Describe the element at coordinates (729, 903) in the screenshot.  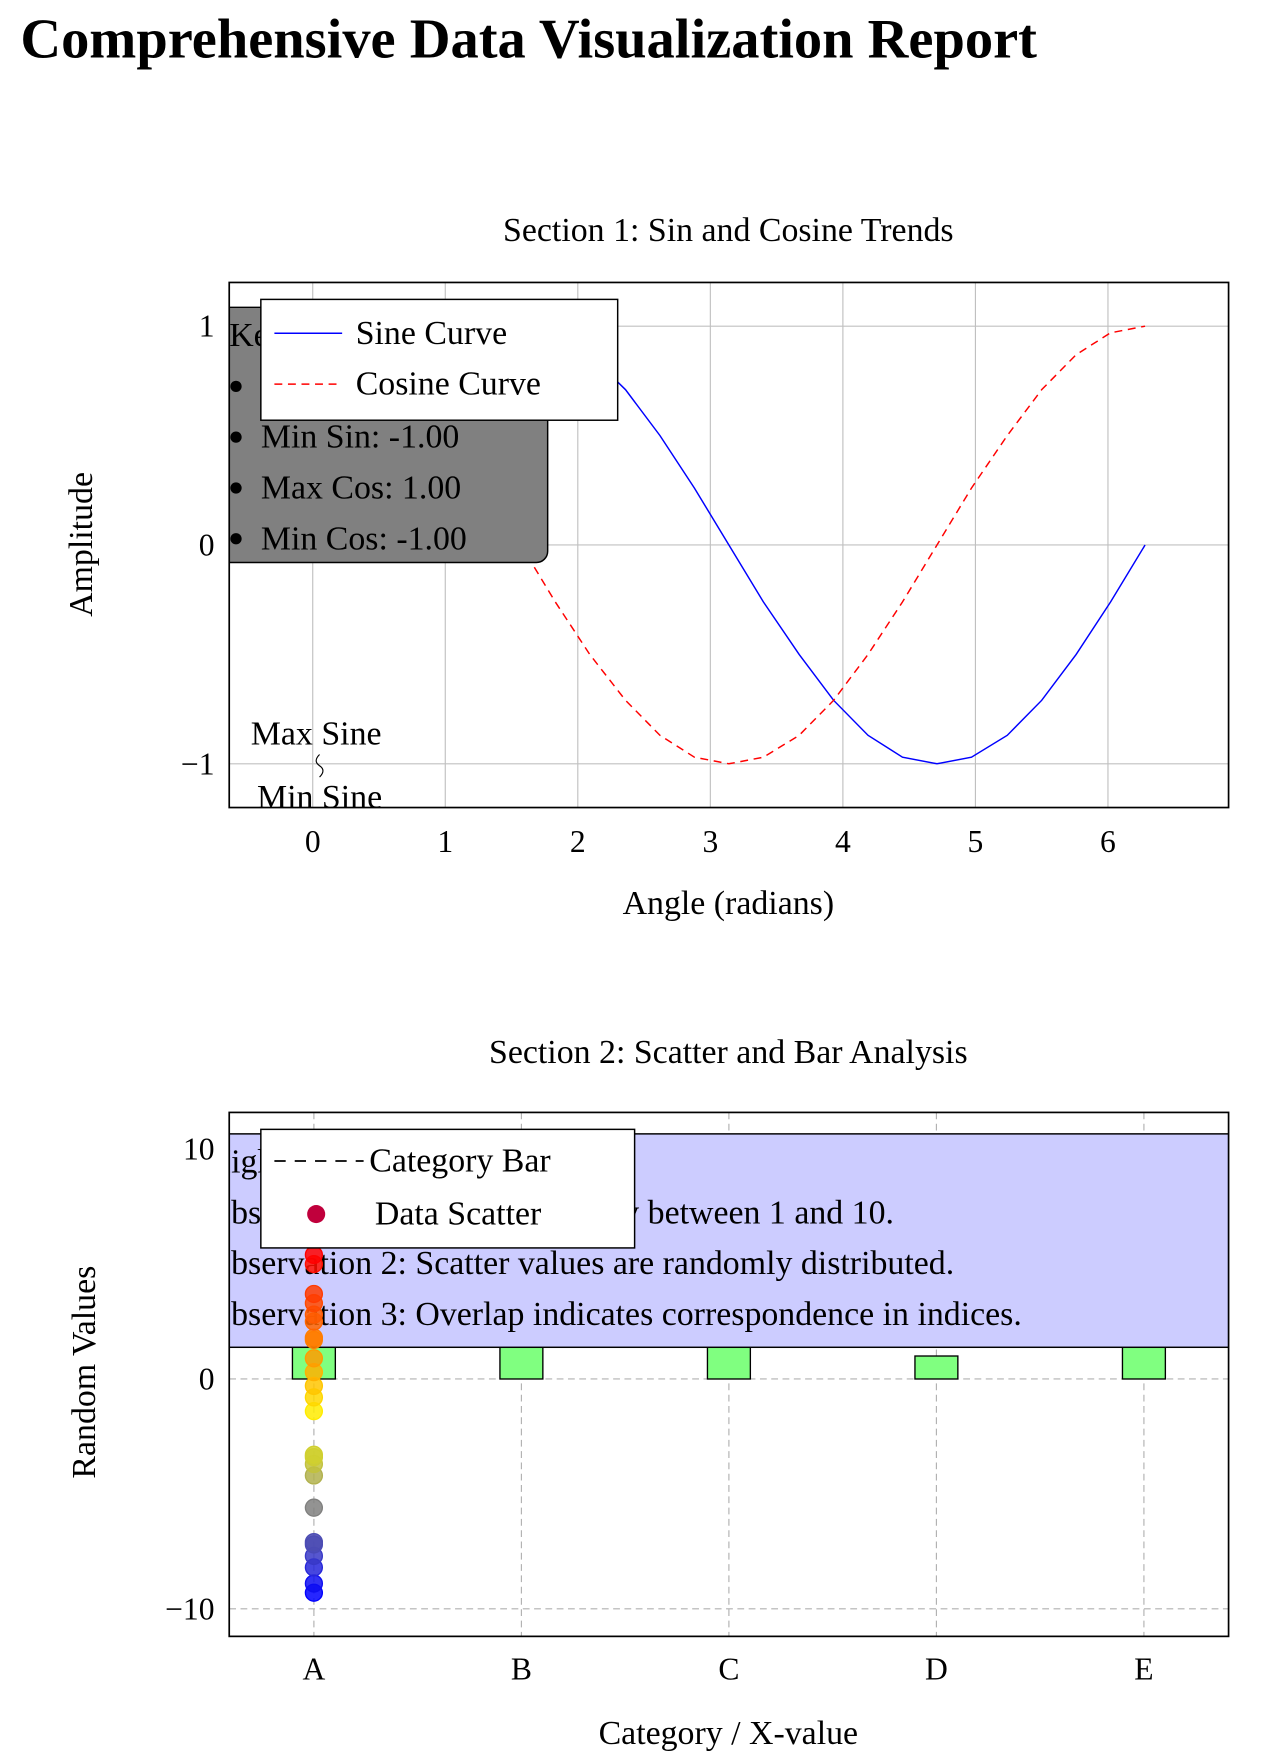
I see `x-axis-label: Angle (radians)` at that location.